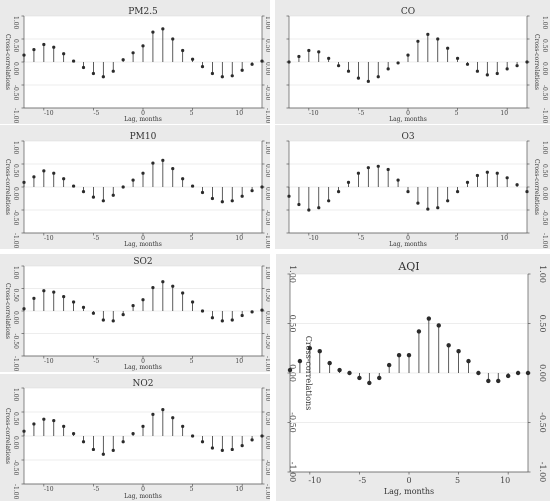  Describe the element at coordinates (15, 342) in the screenshot. I see `y-tick-label: -0.50` at that location.